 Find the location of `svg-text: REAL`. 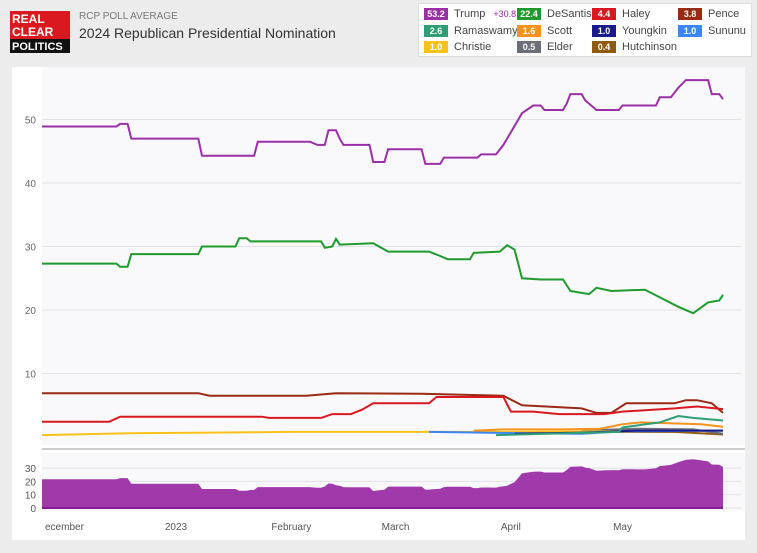

svg-text: REAL is located at coordinates (28, 19).